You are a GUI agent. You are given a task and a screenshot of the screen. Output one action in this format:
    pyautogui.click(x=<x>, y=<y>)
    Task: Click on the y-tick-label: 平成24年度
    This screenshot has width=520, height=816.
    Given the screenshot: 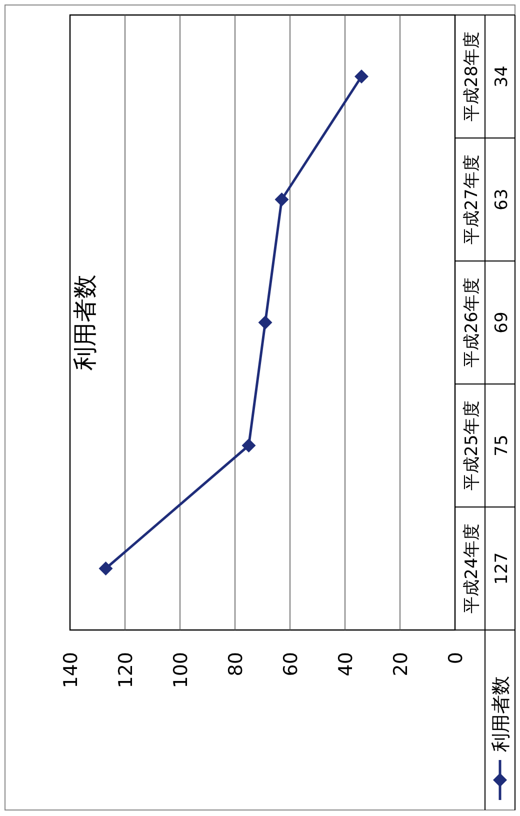 What is the action you would take?
    pyautogui.click(x=472, y=569)
    